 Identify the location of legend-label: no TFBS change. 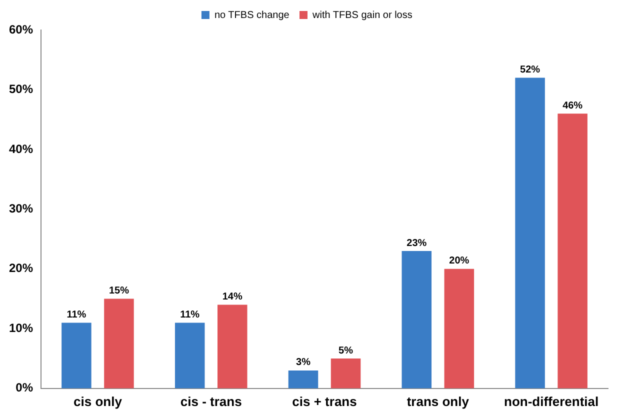
(252, 15).